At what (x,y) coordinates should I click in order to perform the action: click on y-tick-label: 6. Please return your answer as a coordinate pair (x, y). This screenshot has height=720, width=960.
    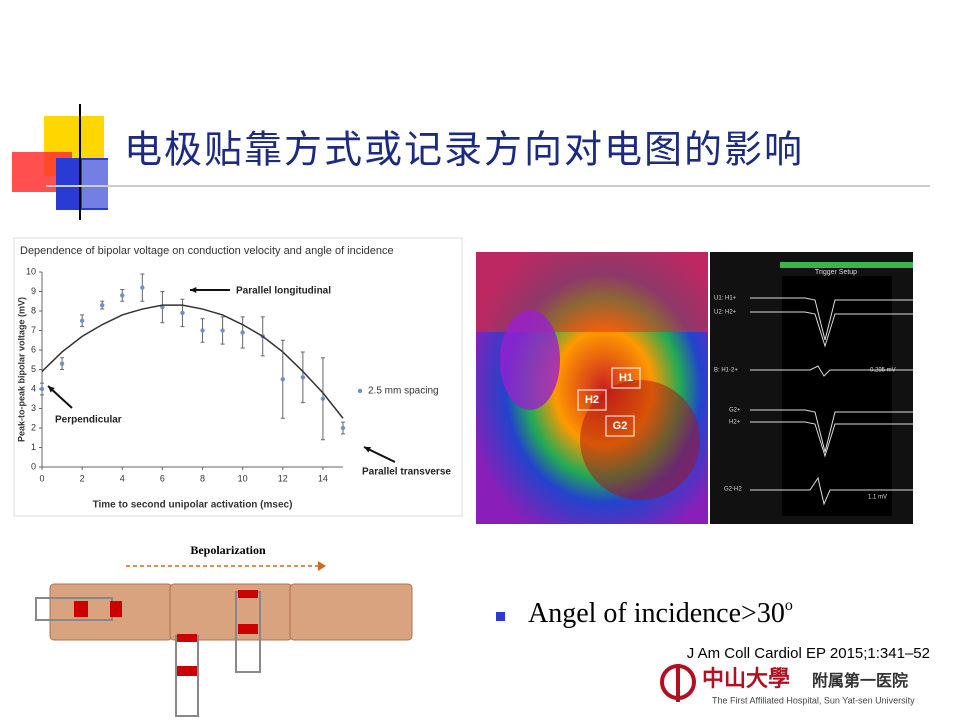
    Looking at the image, I should click on (33, 349).